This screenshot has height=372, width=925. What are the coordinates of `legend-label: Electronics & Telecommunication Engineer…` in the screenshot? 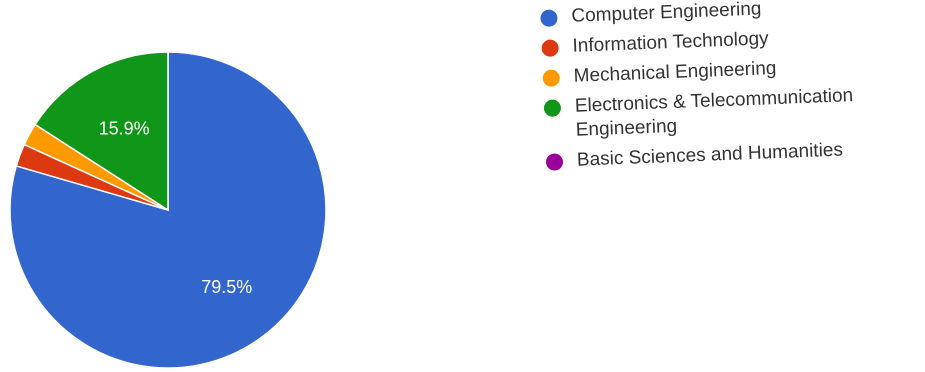 It's located at (714, 113).